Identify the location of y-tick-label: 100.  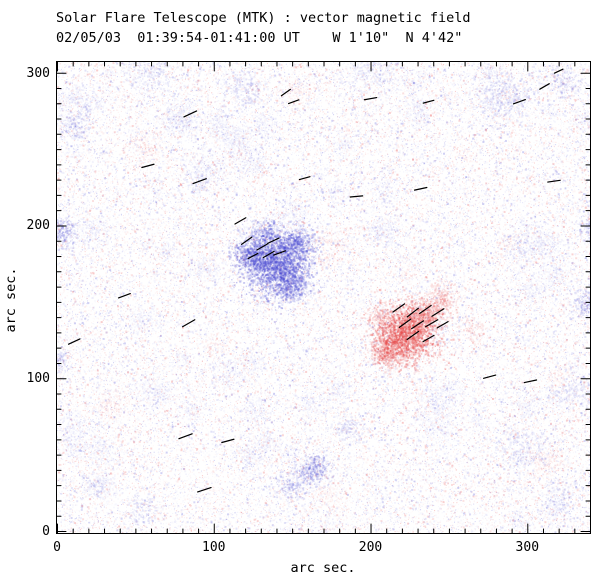
(38, 379).